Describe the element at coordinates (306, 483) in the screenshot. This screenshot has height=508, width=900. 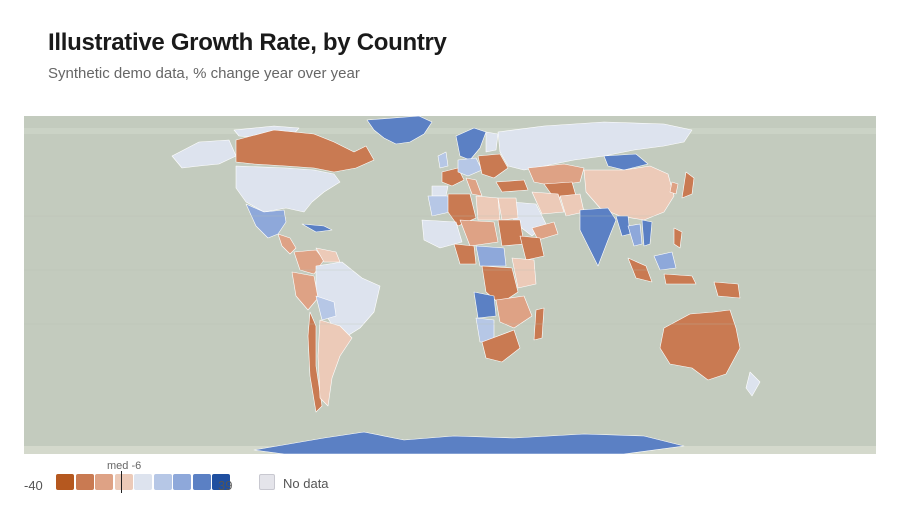
I see `legend-no-data-label: No data` at that location.